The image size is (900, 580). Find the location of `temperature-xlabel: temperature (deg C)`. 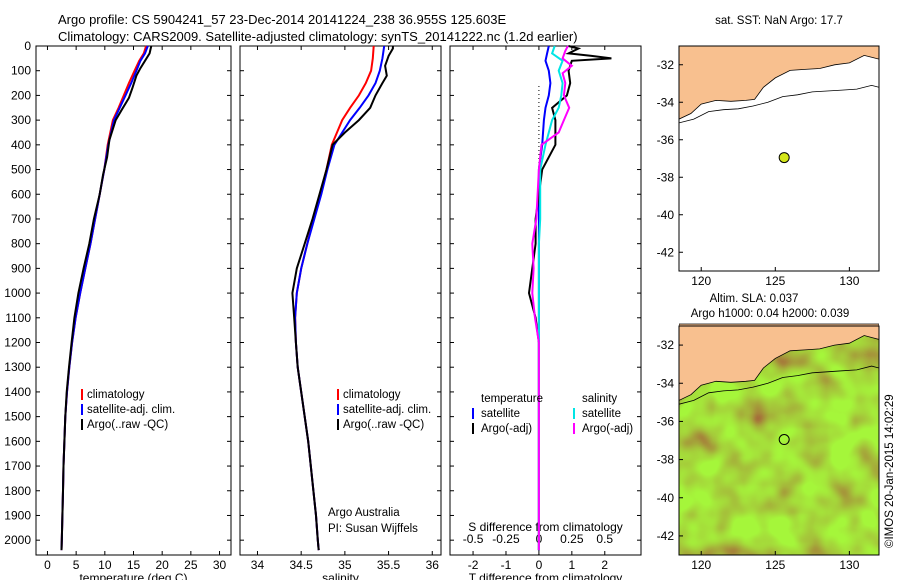

temperature-xlabel: temperature (deg C) is located at coordinates (133, 575).